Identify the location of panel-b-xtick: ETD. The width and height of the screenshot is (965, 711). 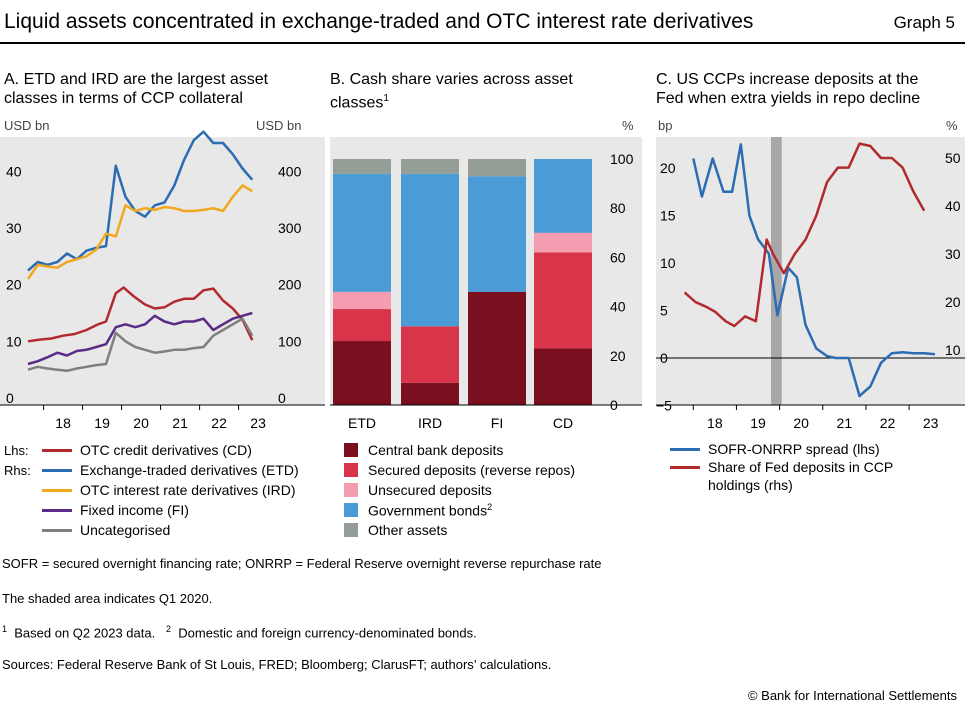
(362, 423).